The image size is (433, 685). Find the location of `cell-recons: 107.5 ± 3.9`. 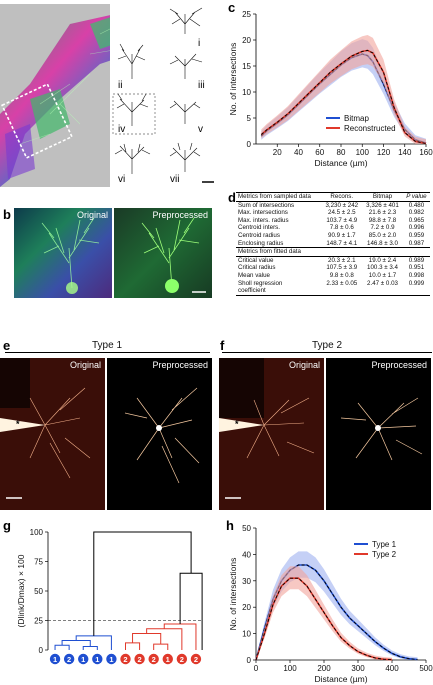

cell-recons: 107.5 ± 3.9 is located at coordinates (342, 268).